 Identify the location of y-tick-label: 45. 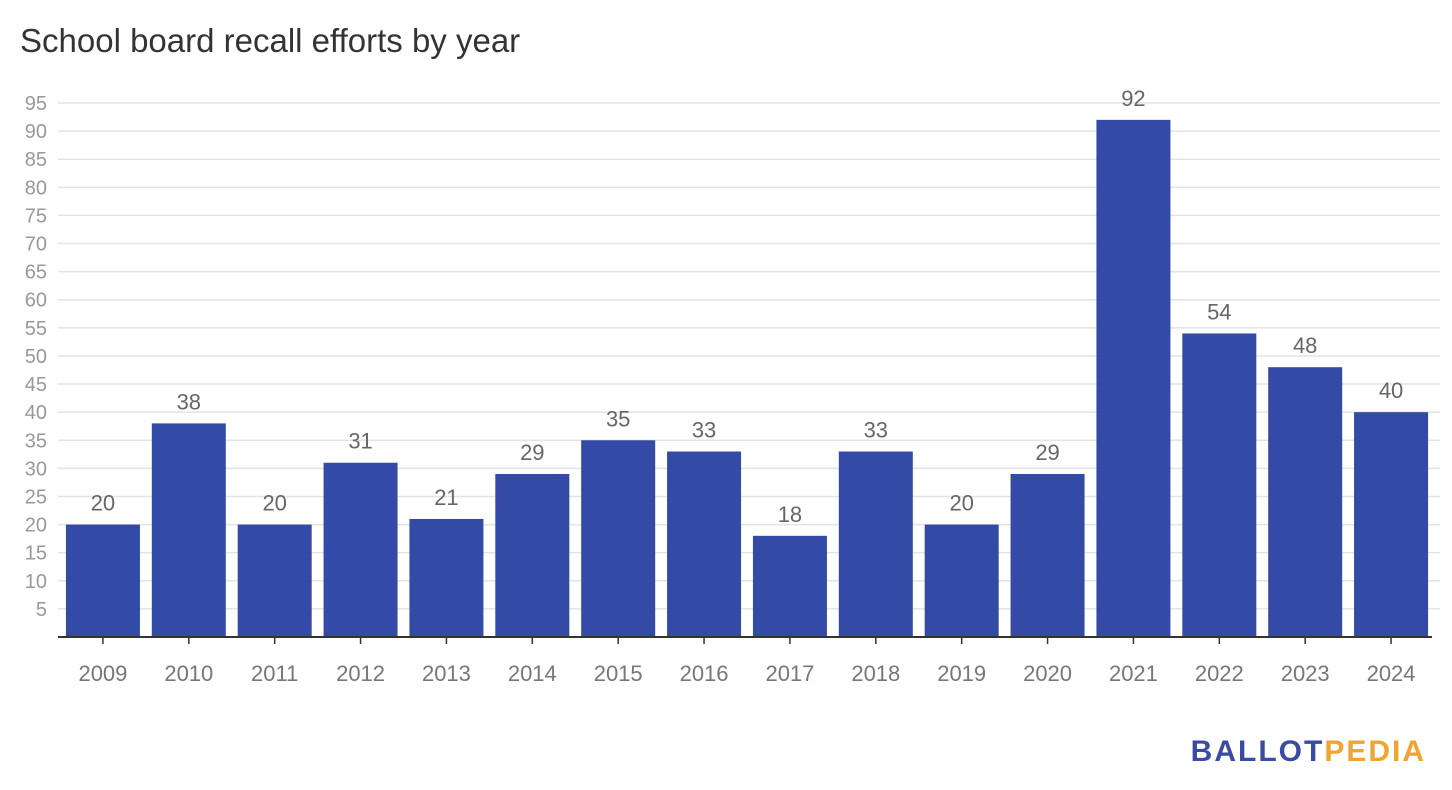
(36, 385).